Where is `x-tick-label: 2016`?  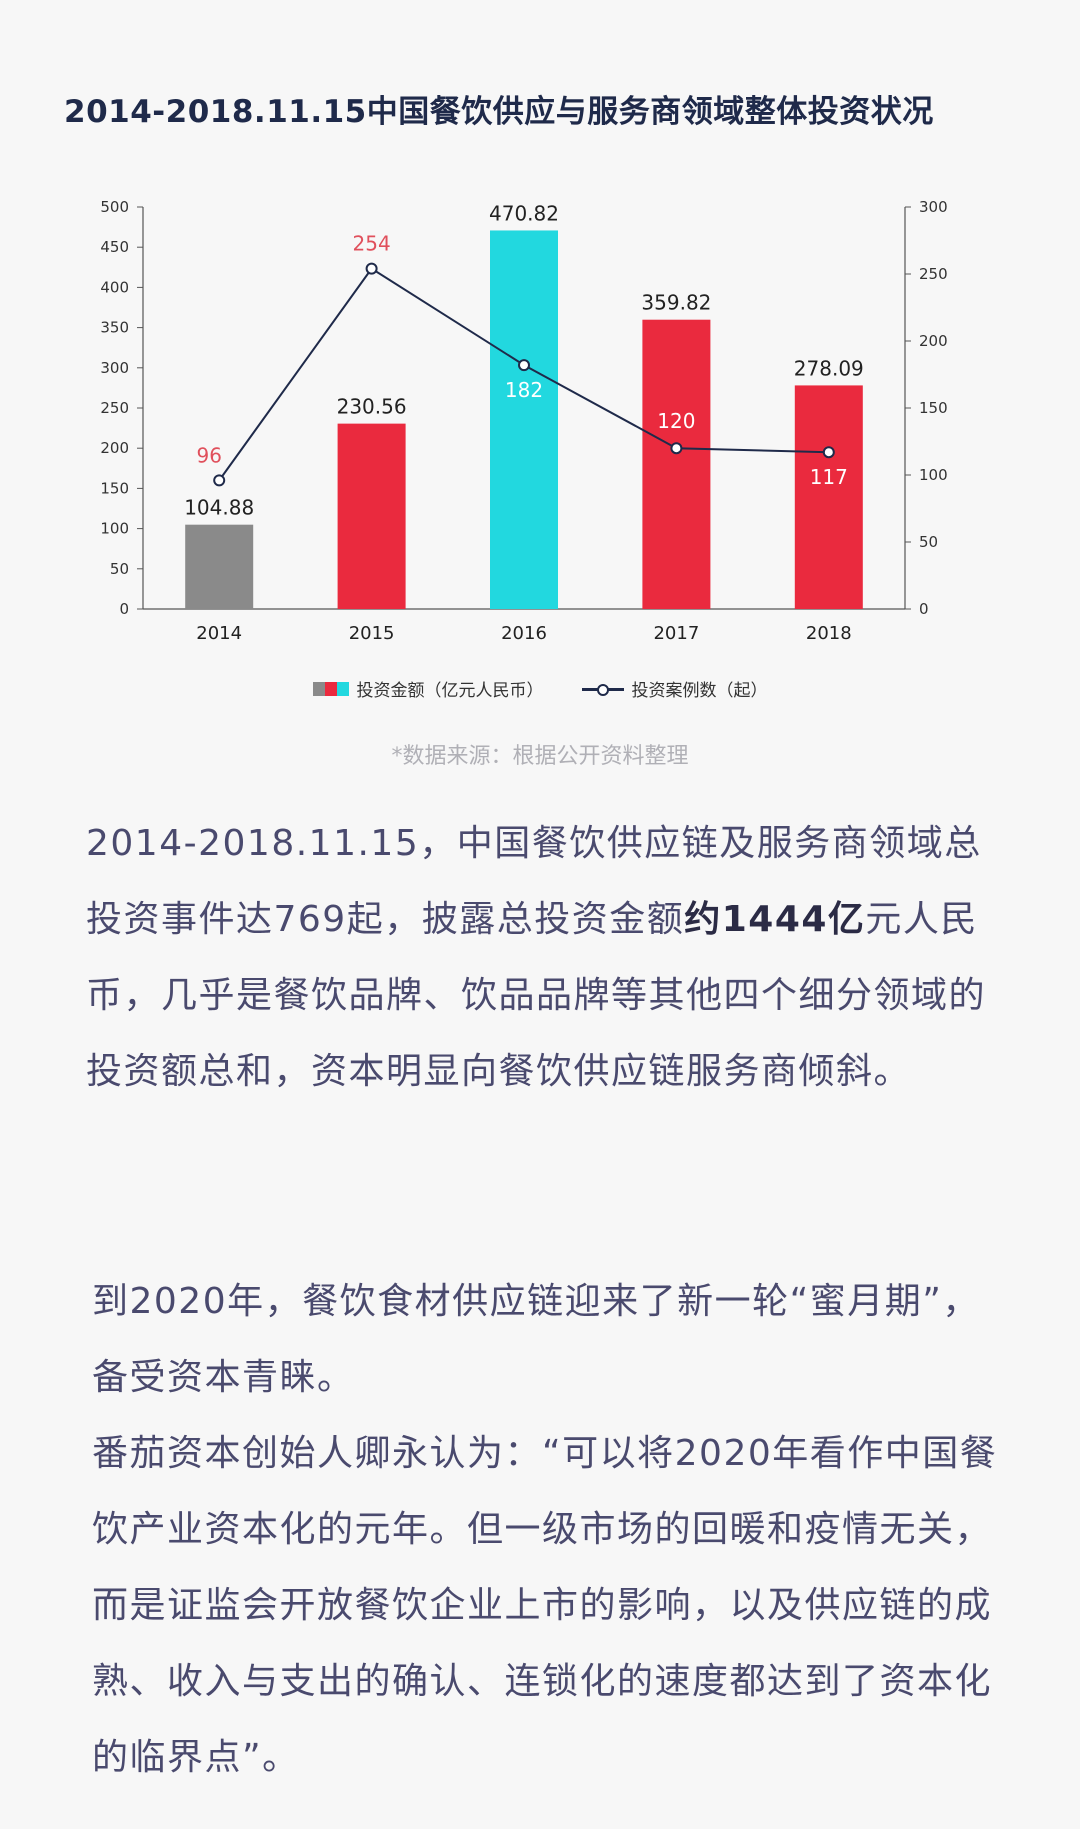
x-tick-label: 2016 is located at coordinates (524, 633).